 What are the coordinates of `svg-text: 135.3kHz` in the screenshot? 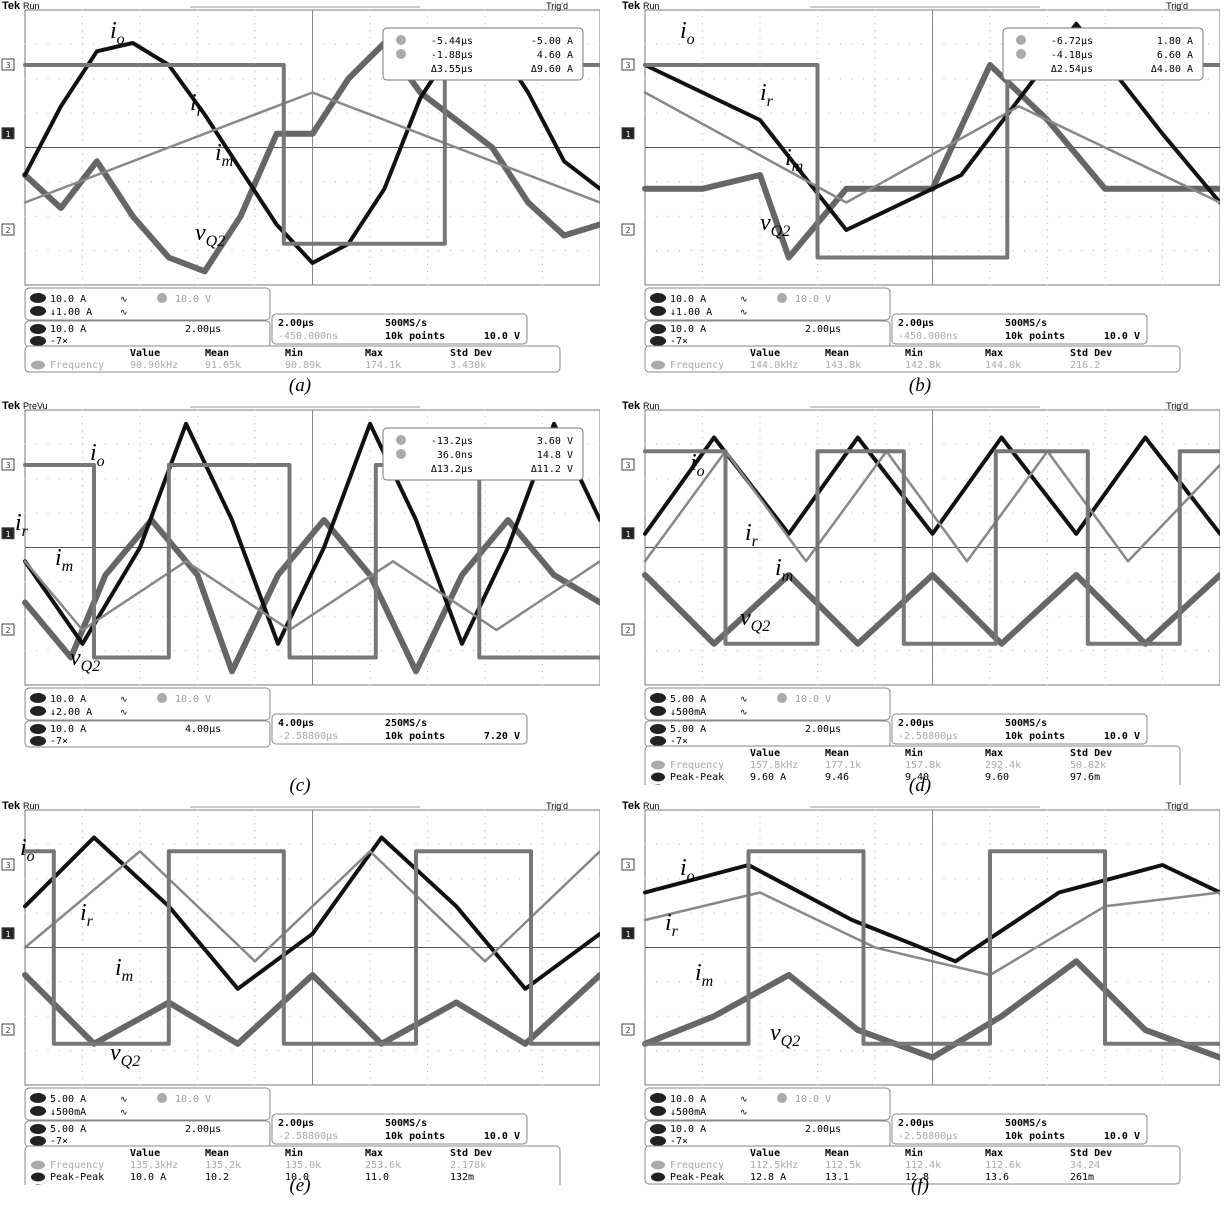 It's located at (154, 1165).